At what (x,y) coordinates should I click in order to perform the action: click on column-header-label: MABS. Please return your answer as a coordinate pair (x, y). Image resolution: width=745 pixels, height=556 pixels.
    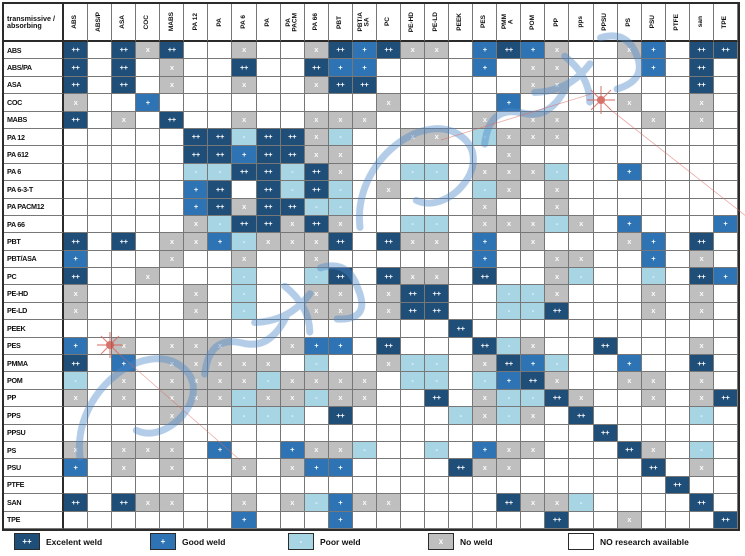
    Looking at the image, I should click on (171, 22).